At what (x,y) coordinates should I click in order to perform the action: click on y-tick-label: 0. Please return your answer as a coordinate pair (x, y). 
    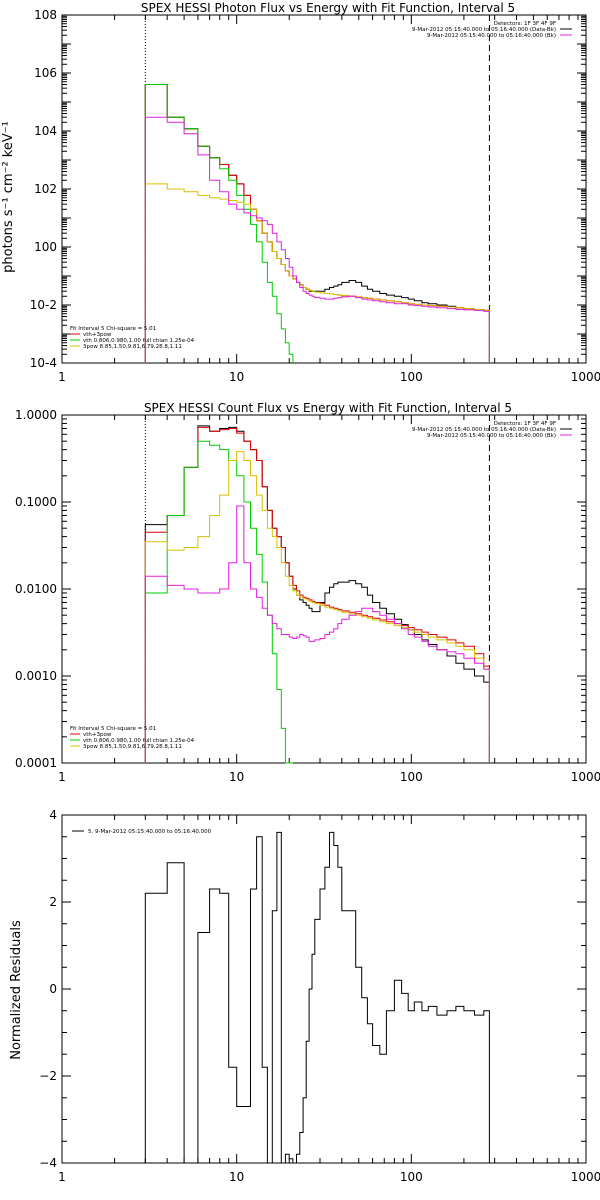
    Looking at the image, I should click on (53, 989).